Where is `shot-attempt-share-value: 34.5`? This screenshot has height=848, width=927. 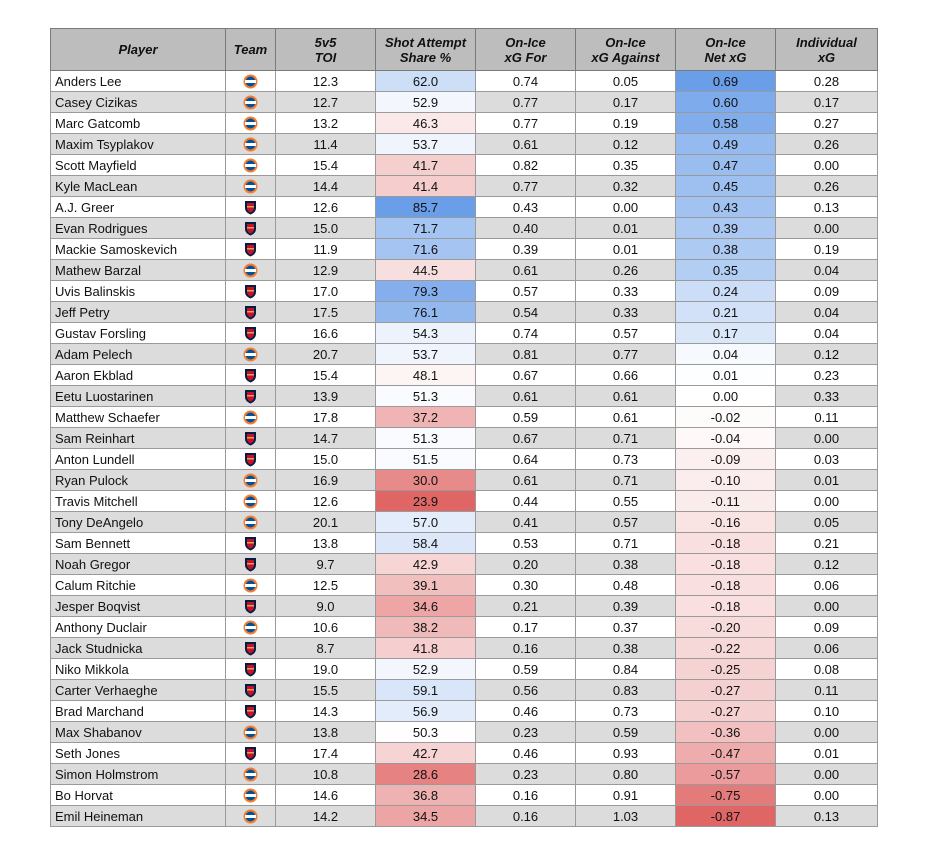 shot-attempt-share-value: 34.5 is located at coordinates (425, 816).